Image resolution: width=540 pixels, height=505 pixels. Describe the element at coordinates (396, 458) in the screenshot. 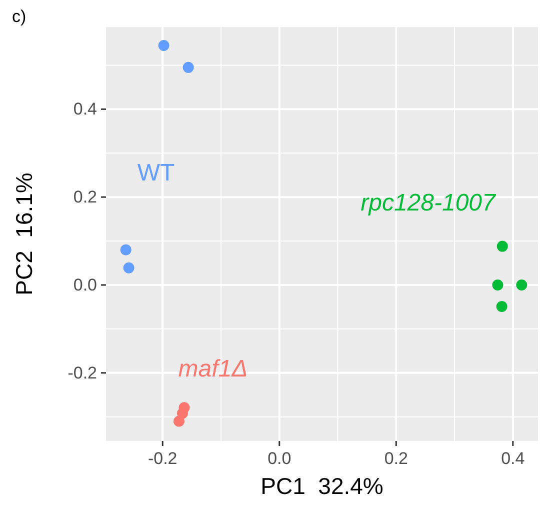

I see `x-tick-label: 0.2` at that location.